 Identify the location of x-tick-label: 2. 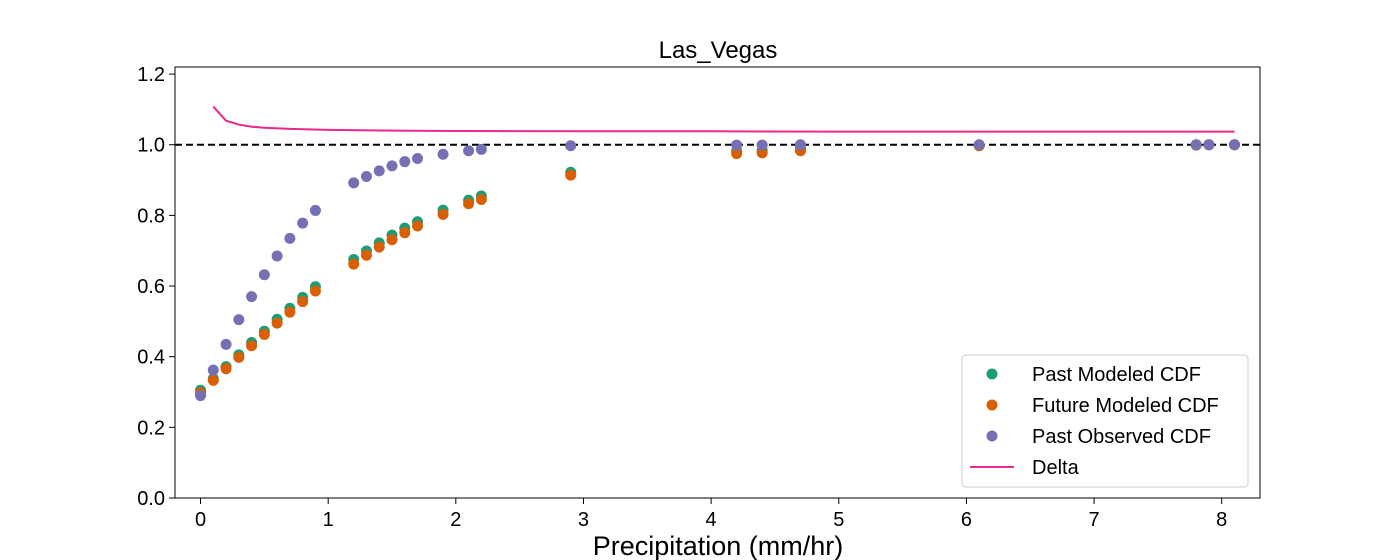
(455, 520).